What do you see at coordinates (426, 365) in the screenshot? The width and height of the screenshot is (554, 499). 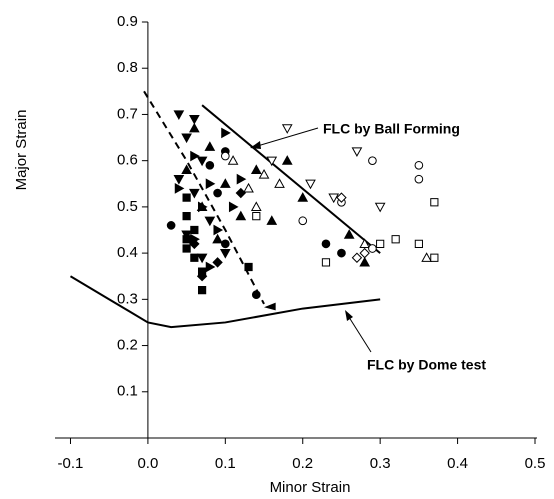 I see `annotation: FLC by Dome test` at bounding box center [426, 365].